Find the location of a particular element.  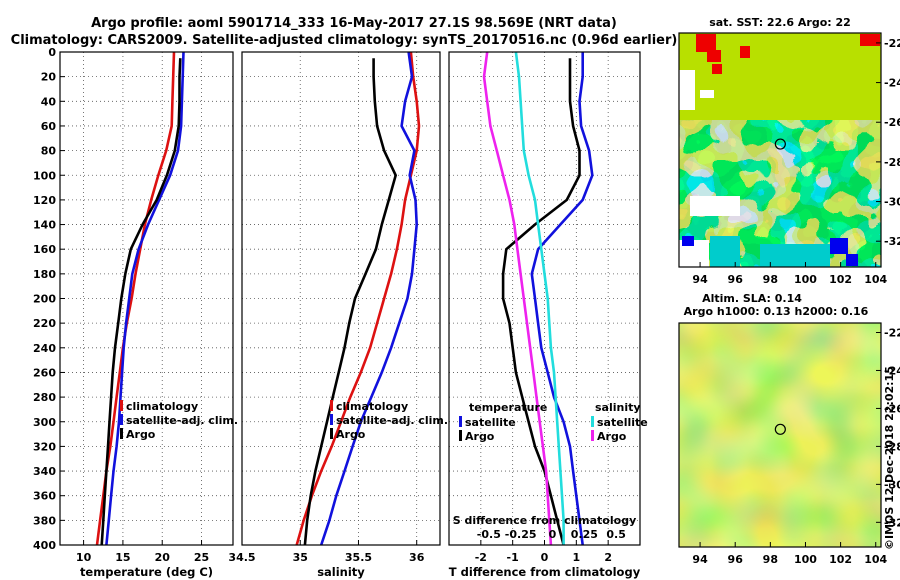

top-axis-label: S difference from climatology is located at coordinates (545, 520).